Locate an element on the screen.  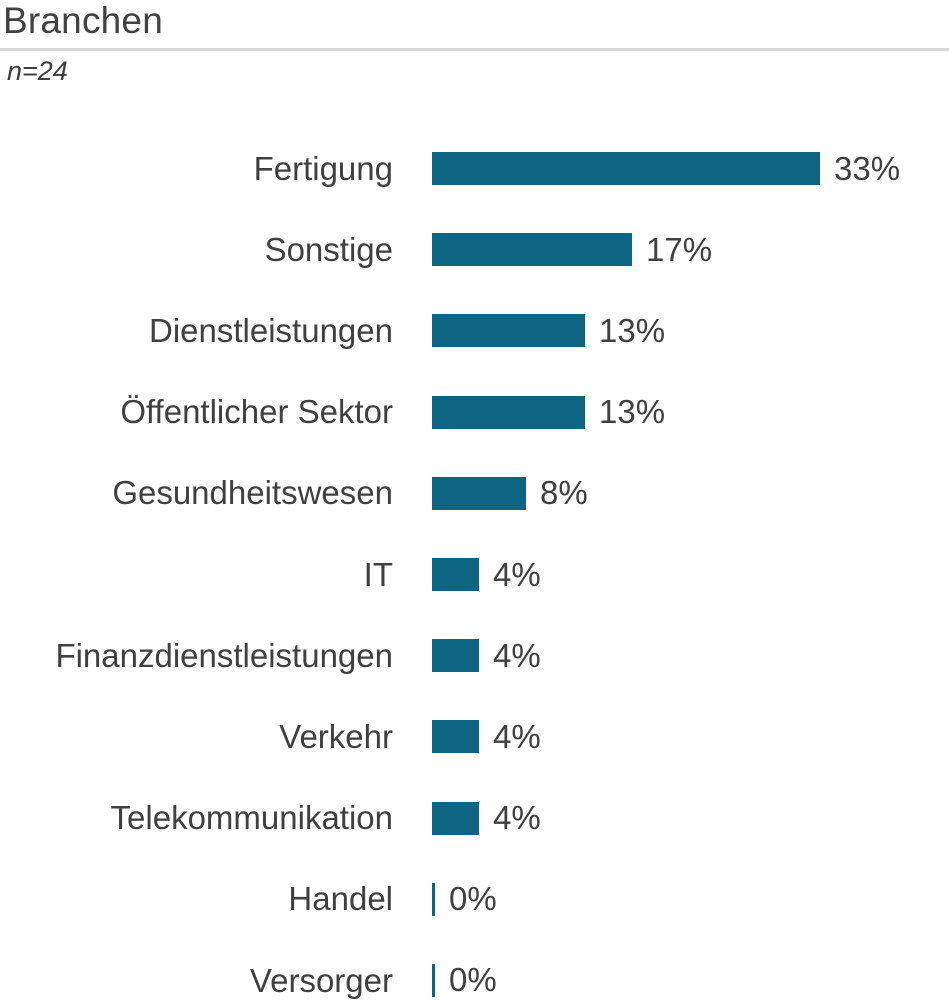
category-label: Öffentlicher Sektor is located at coordinates (256, 412).